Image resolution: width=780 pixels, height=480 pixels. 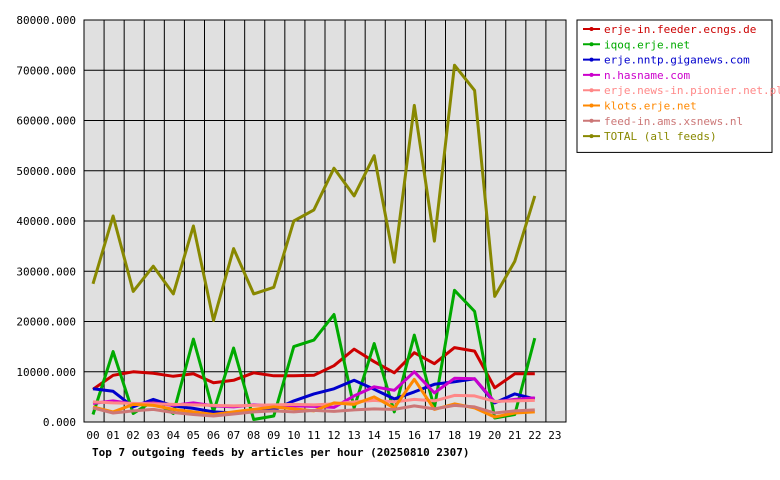 What do you see at coordinates (46, 121) in the screenshot?
I see `y-tick-label: 60000.000` at bounding box center [46, 121].